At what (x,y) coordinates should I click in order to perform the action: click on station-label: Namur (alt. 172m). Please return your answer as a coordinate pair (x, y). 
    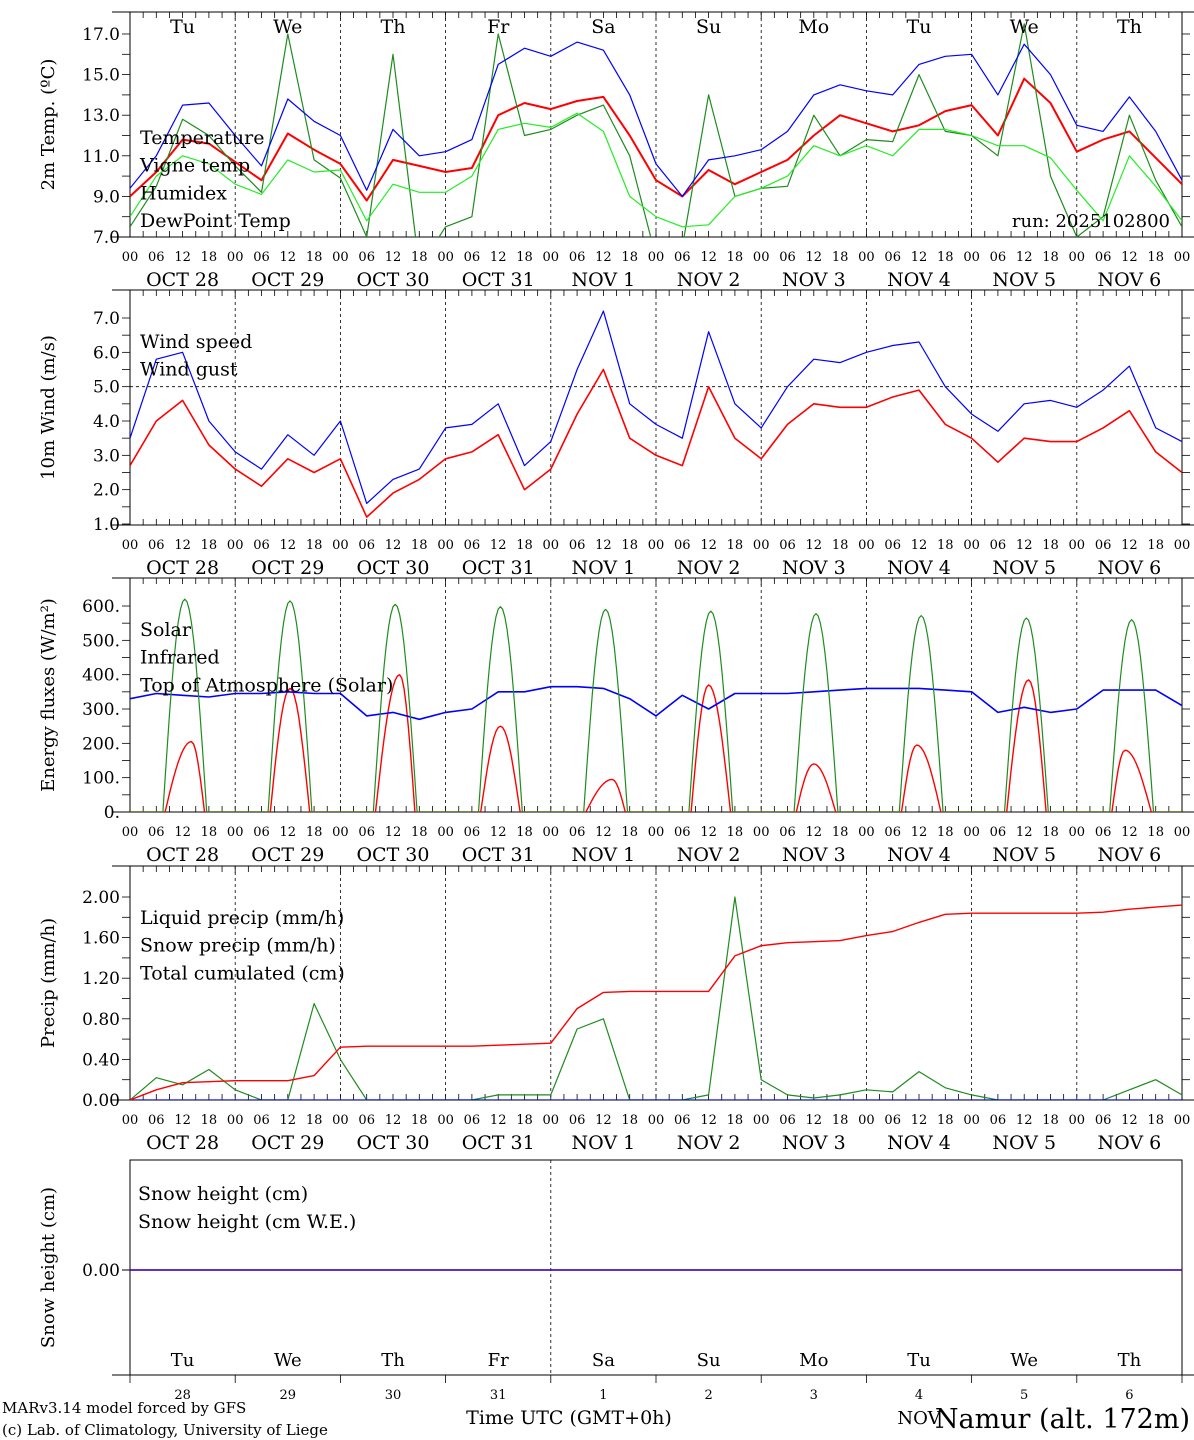
    Looking at the image, I should click on (1062, 1419).